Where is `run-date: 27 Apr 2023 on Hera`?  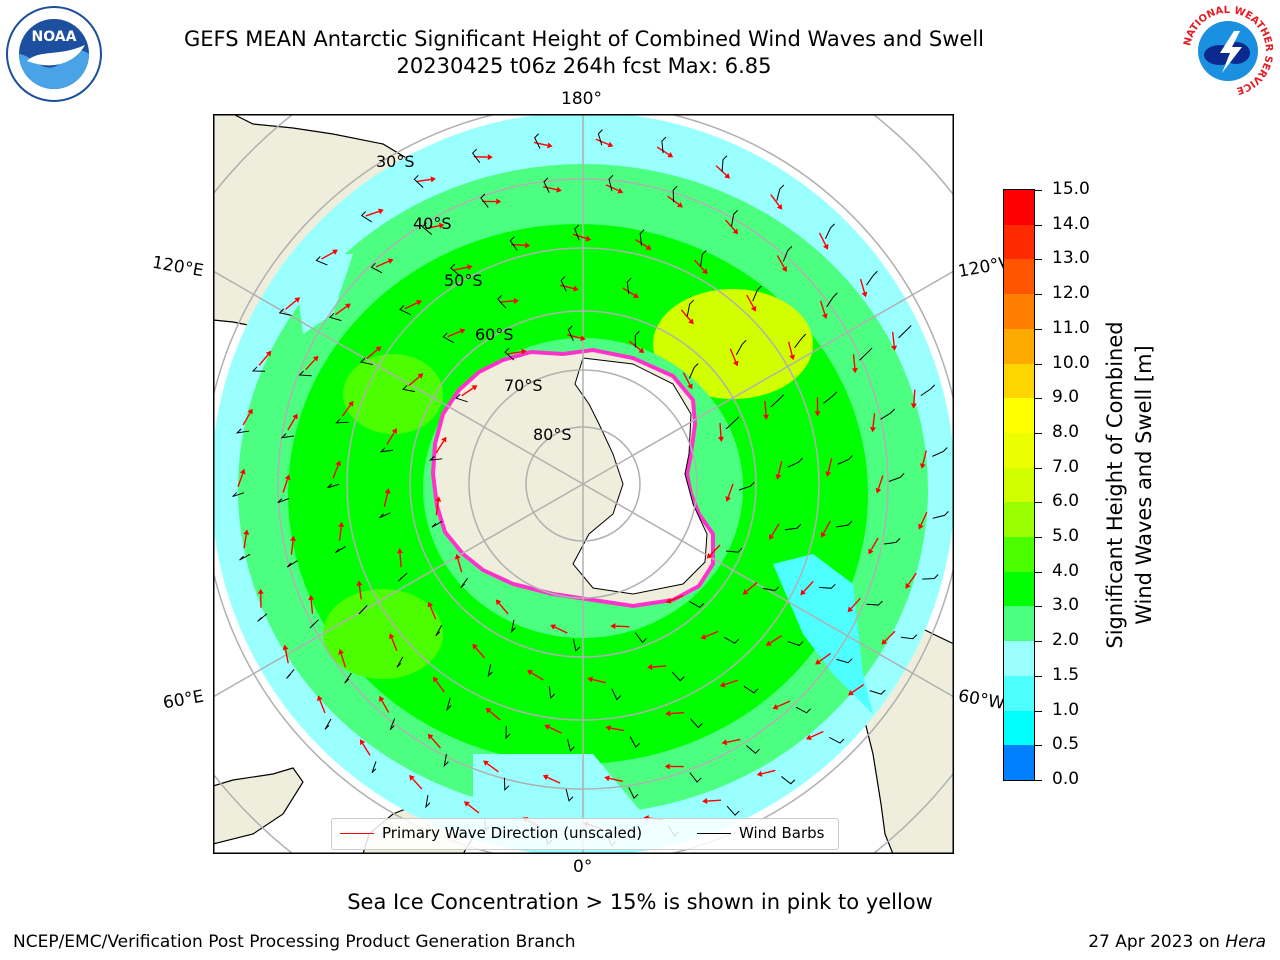 run-date: 27 Apr 2023 on Hera is located at coordinates (1177, 942).